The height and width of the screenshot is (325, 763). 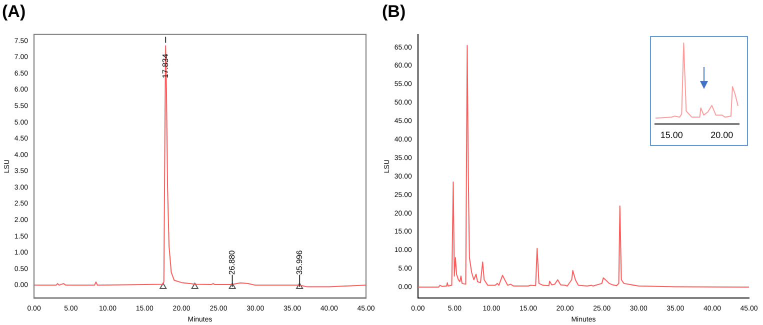 What do you see at coordinates (299, 262) in the screenshot?
I see `annotation: 35.996` at bounding box center [299, 262].